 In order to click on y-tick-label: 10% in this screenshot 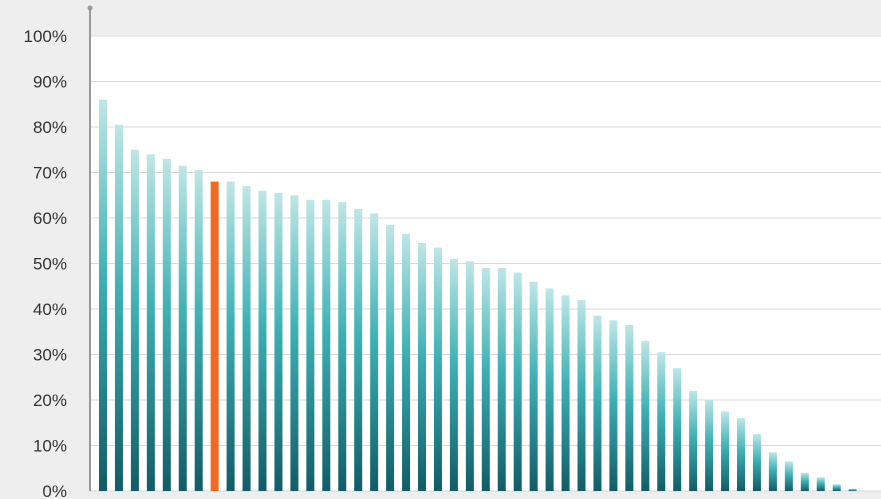, I will do `click(50, 446)`.